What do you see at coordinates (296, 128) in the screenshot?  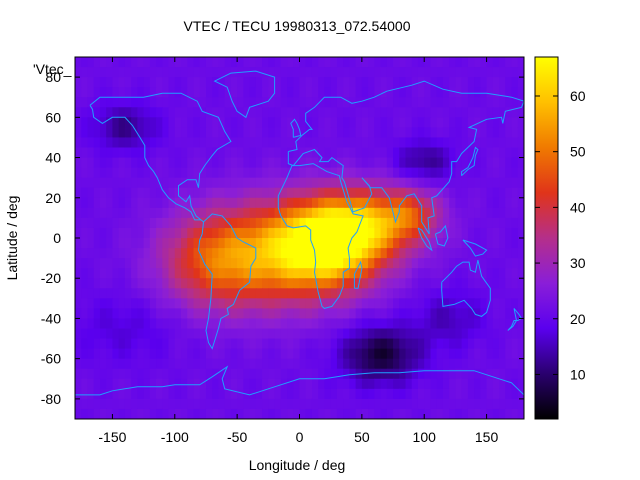 I see `british-isles-coast` at bounding box center [296, 128].